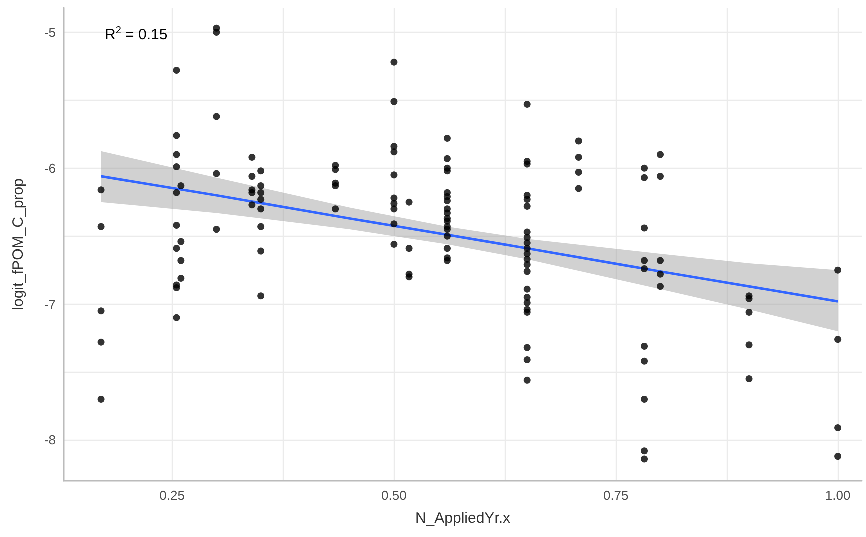  Describe the element at coordinates (50, 168) in the screenshot. I see `y-tick-label: -6` at that location.